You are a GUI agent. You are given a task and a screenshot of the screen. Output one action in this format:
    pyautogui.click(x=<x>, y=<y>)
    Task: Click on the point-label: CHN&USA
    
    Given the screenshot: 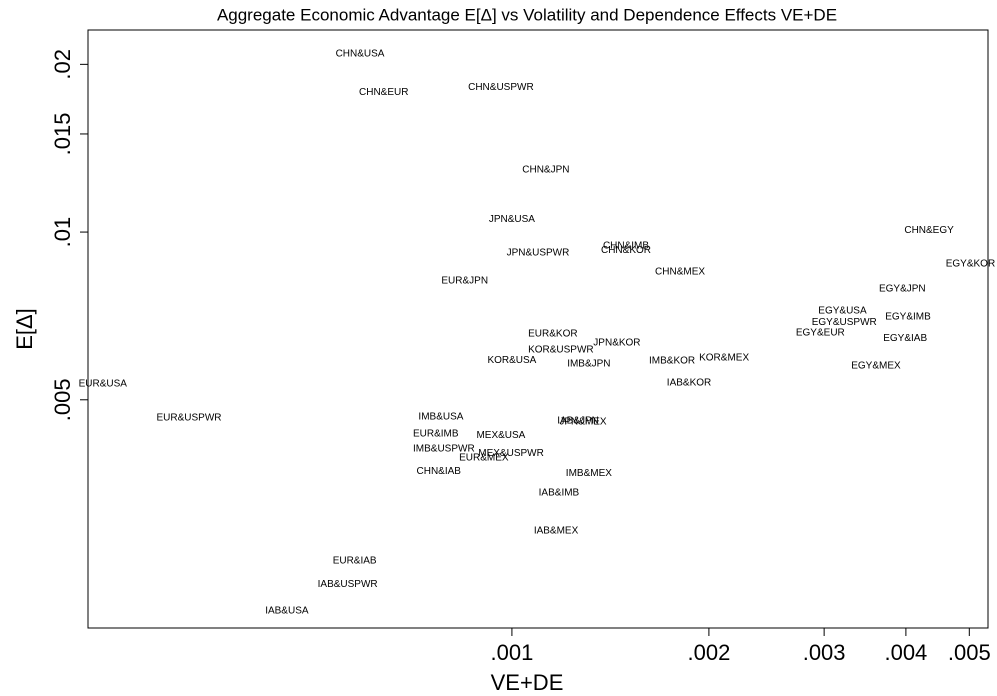 What is the action you would take?
    pyautogui.click(x=360, y=54)
    